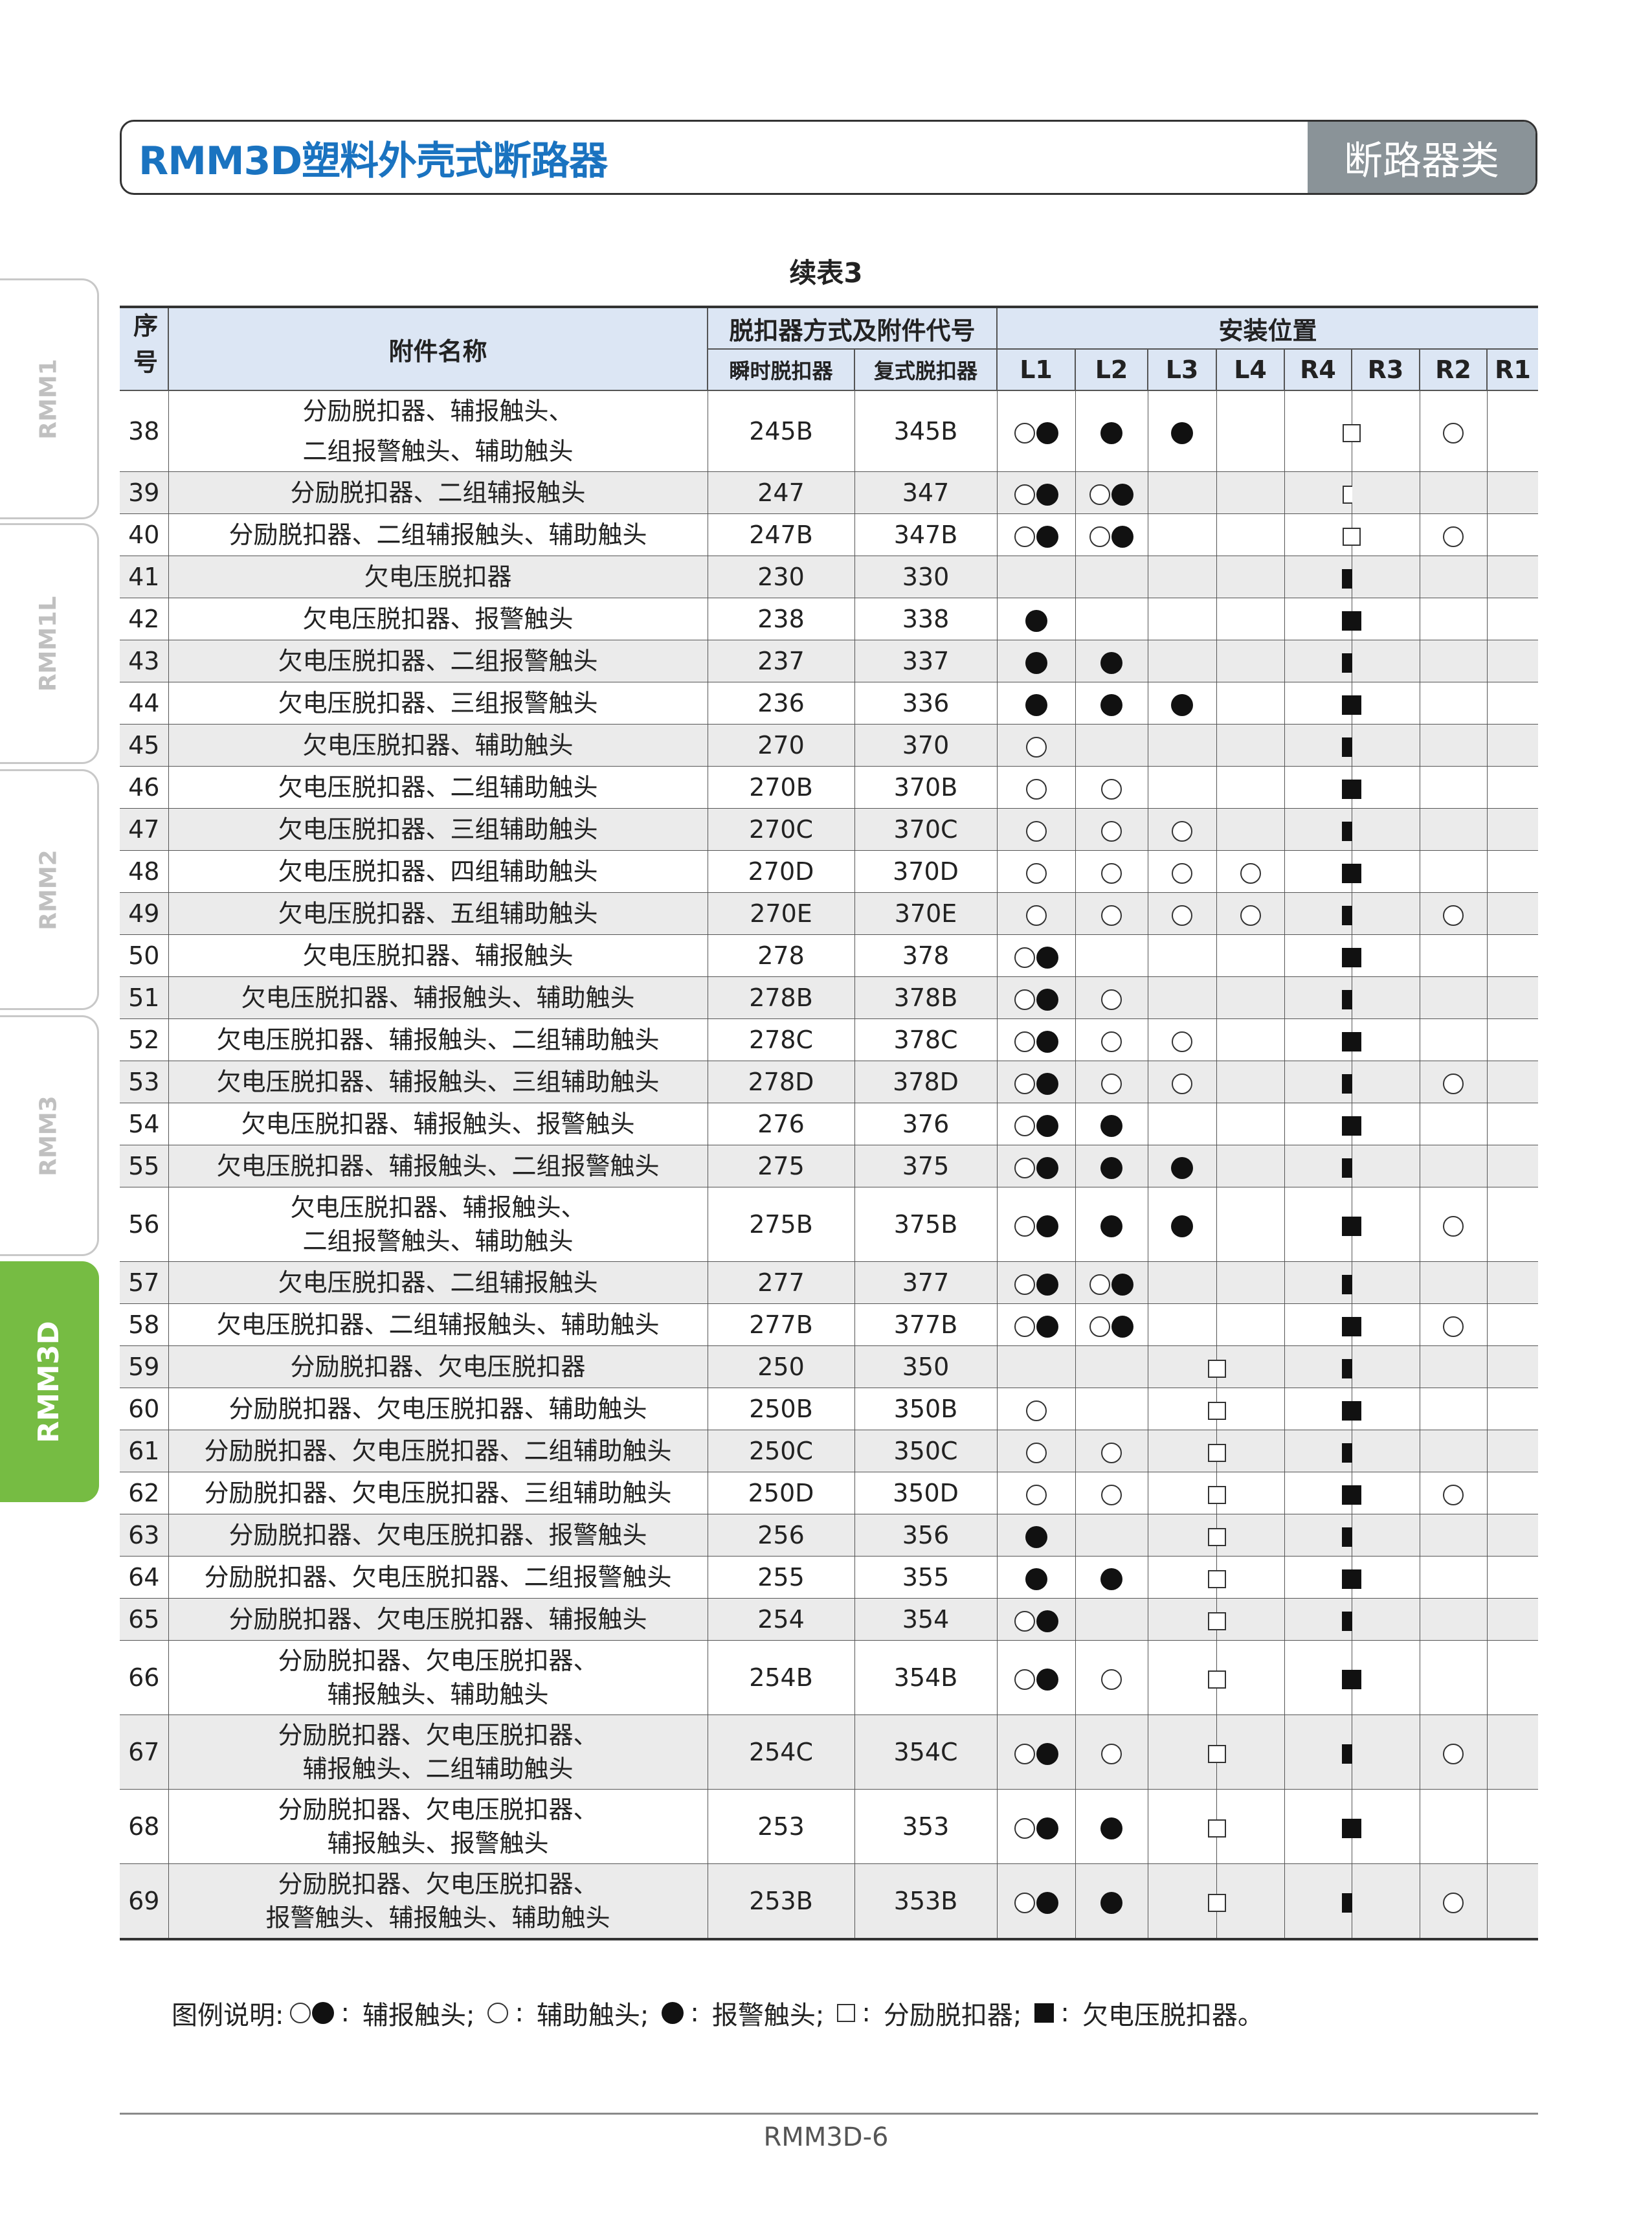  I want to click on table-row: 67 分励脱扣器、欠电压脱扣器、 辅报触头、二组辅助触头 254C 354C, so click(829, 1752).